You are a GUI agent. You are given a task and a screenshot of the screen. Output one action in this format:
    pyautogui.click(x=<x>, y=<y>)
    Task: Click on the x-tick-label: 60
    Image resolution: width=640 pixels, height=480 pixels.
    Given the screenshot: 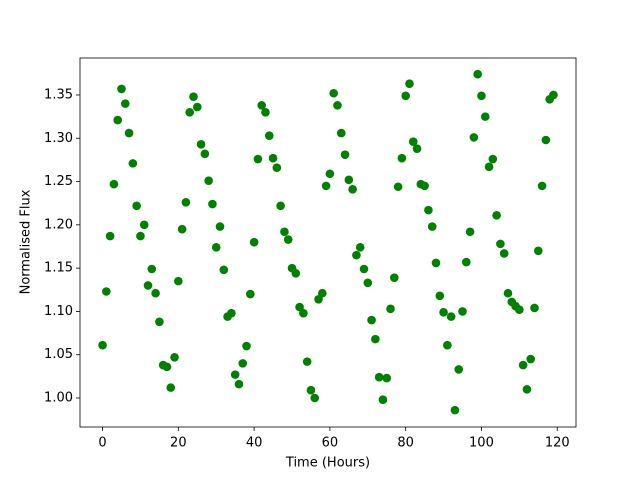 What is the action you would take?
    pyautogui.click(x=330, y=443)
    